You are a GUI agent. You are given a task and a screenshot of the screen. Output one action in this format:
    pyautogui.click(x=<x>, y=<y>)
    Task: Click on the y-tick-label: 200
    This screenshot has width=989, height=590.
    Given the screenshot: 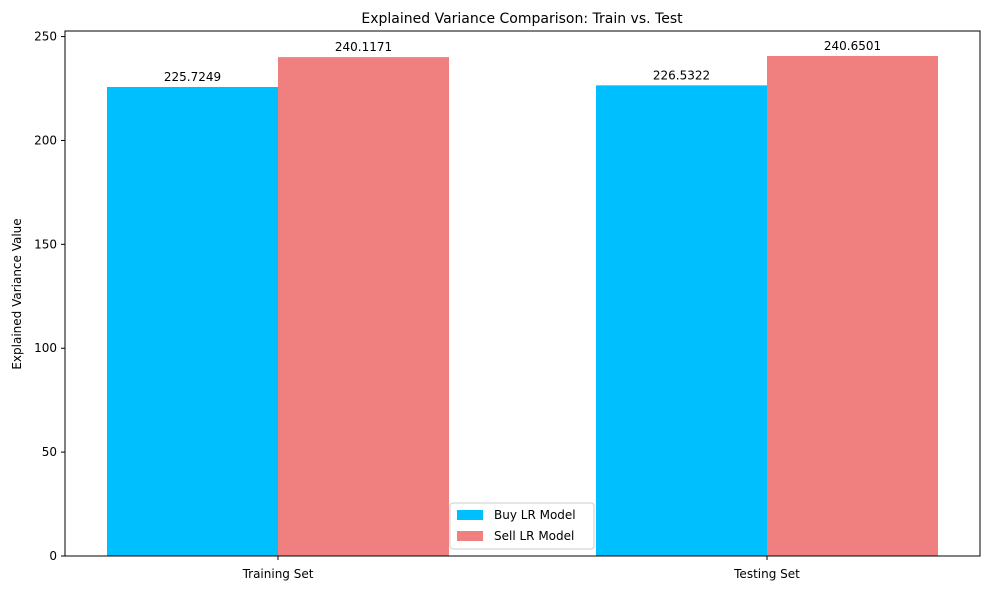 What is the action you would take?
    pyautogui.click(x=45, y=140)
    